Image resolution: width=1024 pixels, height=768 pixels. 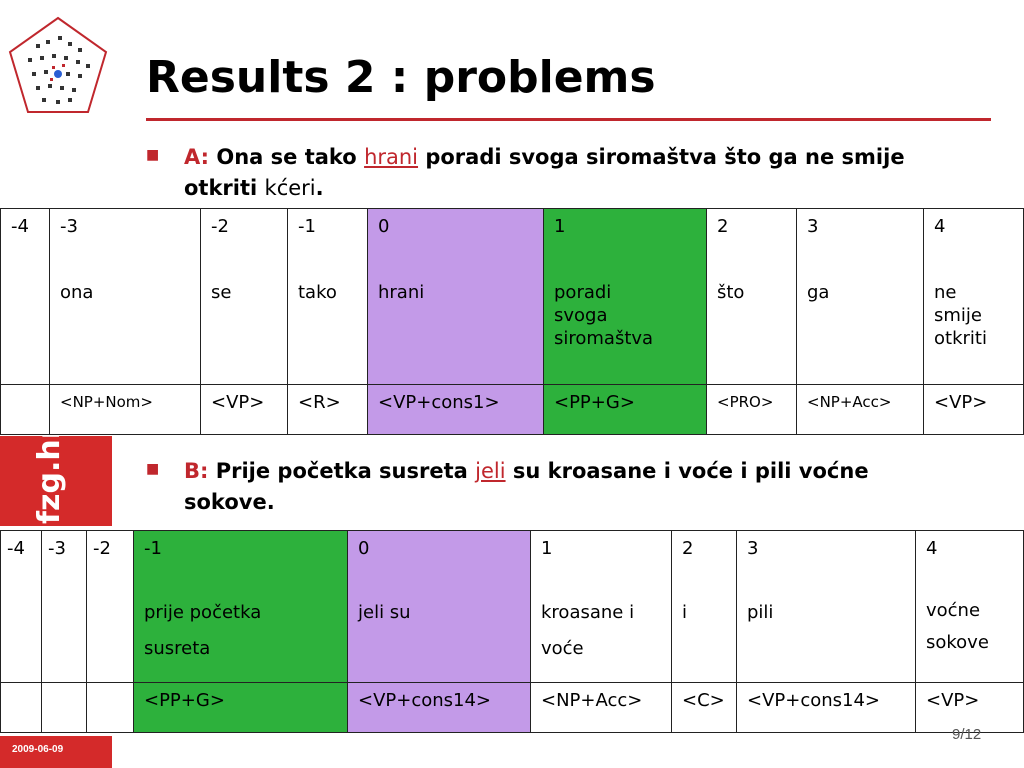 I want to click on bullet-a-post: poradi svoga siromaštva što ga ne smije, so click(x=665, y=157).